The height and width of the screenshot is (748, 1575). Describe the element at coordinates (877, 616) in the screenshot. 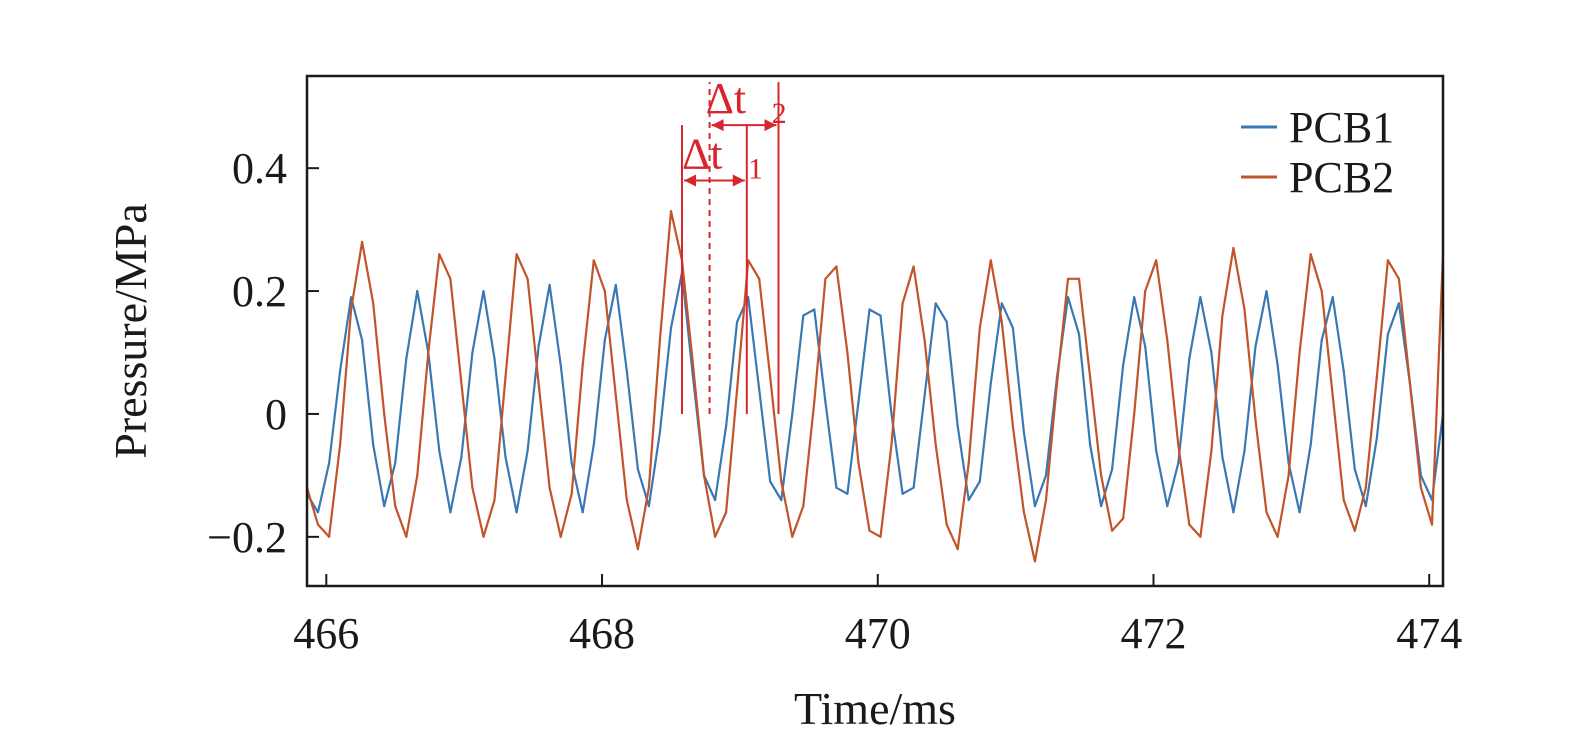

I see `x-axis-ticks: 466 468 470 472 474` at that location.